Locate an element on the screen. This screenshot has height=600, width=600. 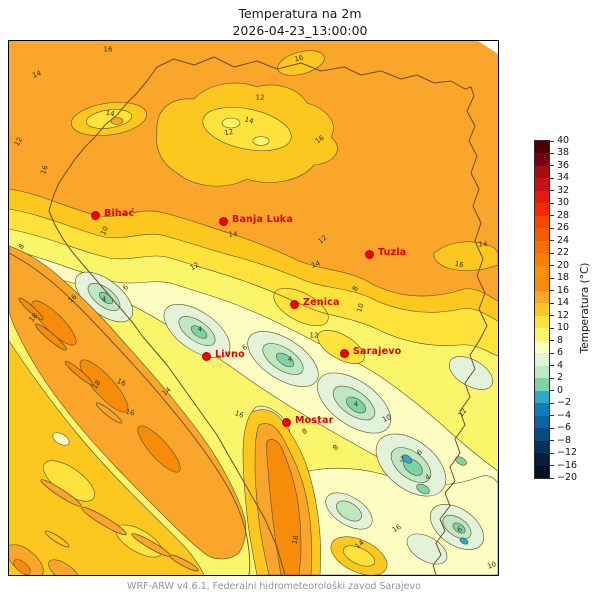
colorbar-tick-label: −12 is located at coordinates (567, 453).